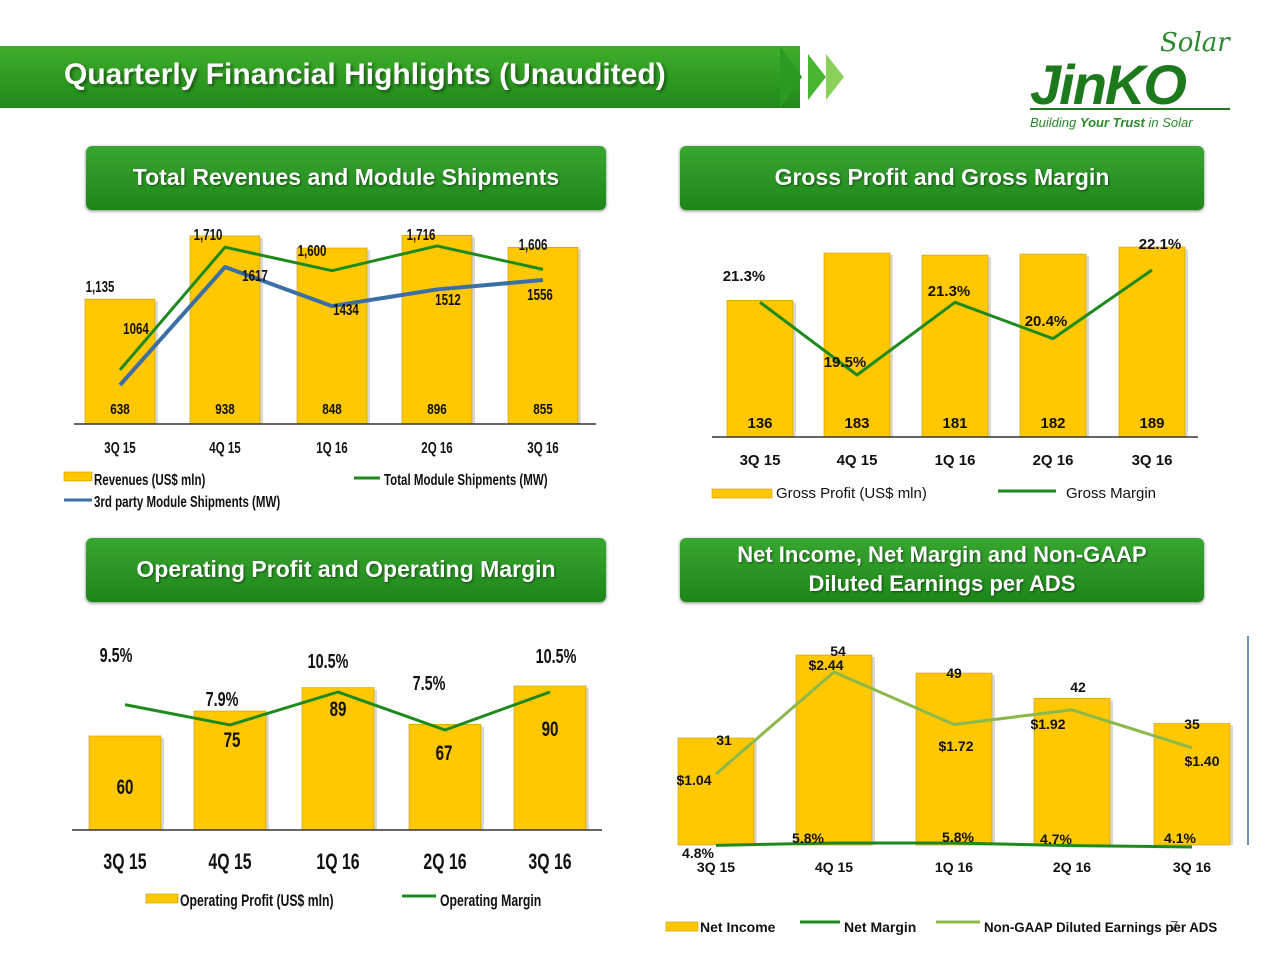 The height and width of the screenshot is (960, 1280). What do you see at coordinates (724, 740) in the screenshot?
I see `net-income-value-label: 31` at bounding box center [724, 740].